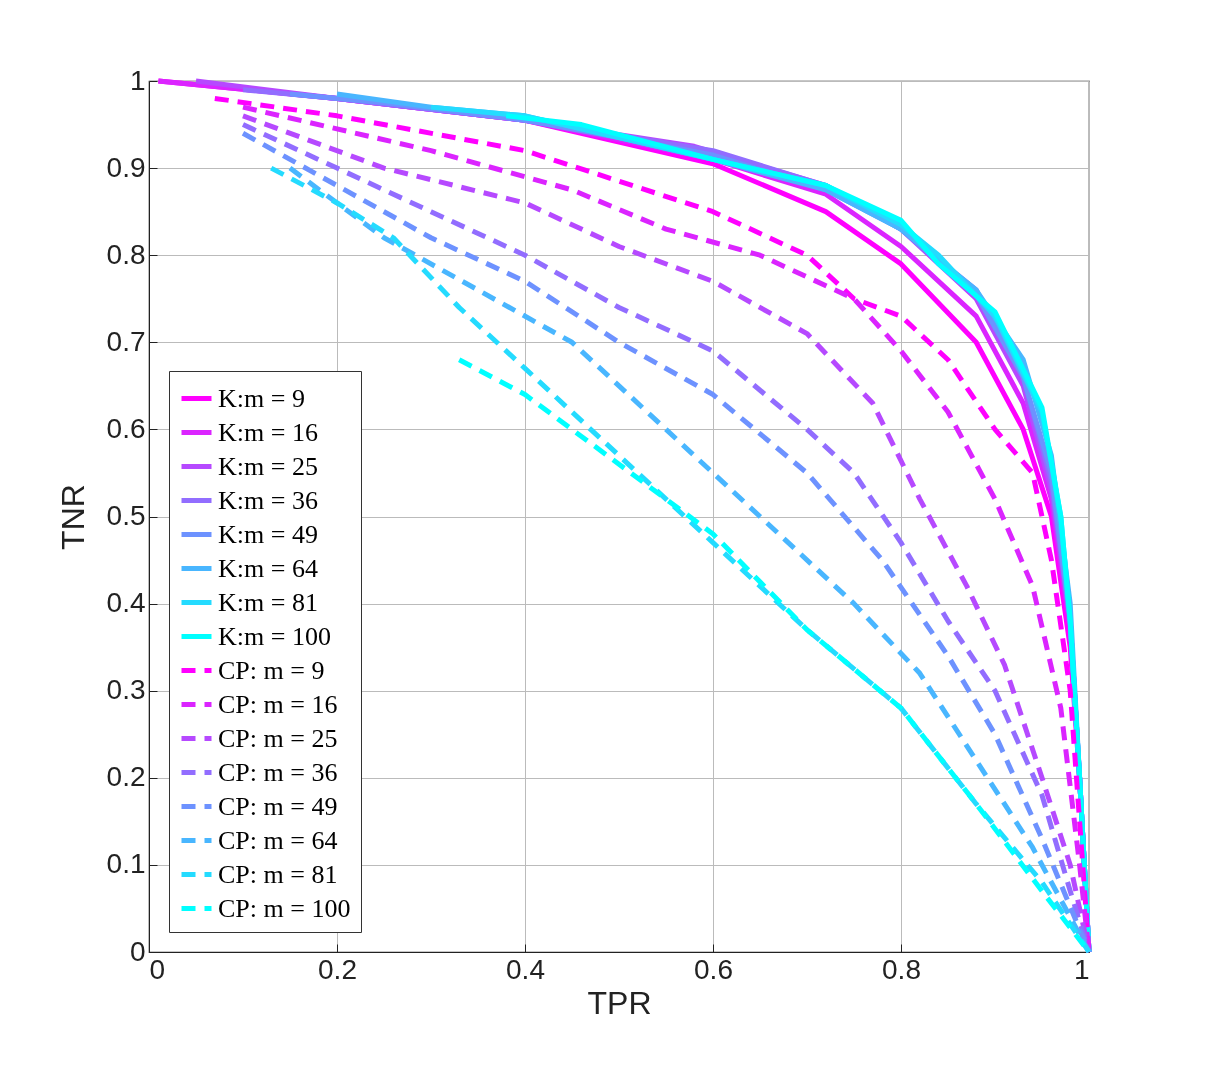 The height and width of the screenshot is (1073, 1213). Describe the element at coordinates (126, 167) in the screenshot. I see `y-tick-label: 0.9` at that location.